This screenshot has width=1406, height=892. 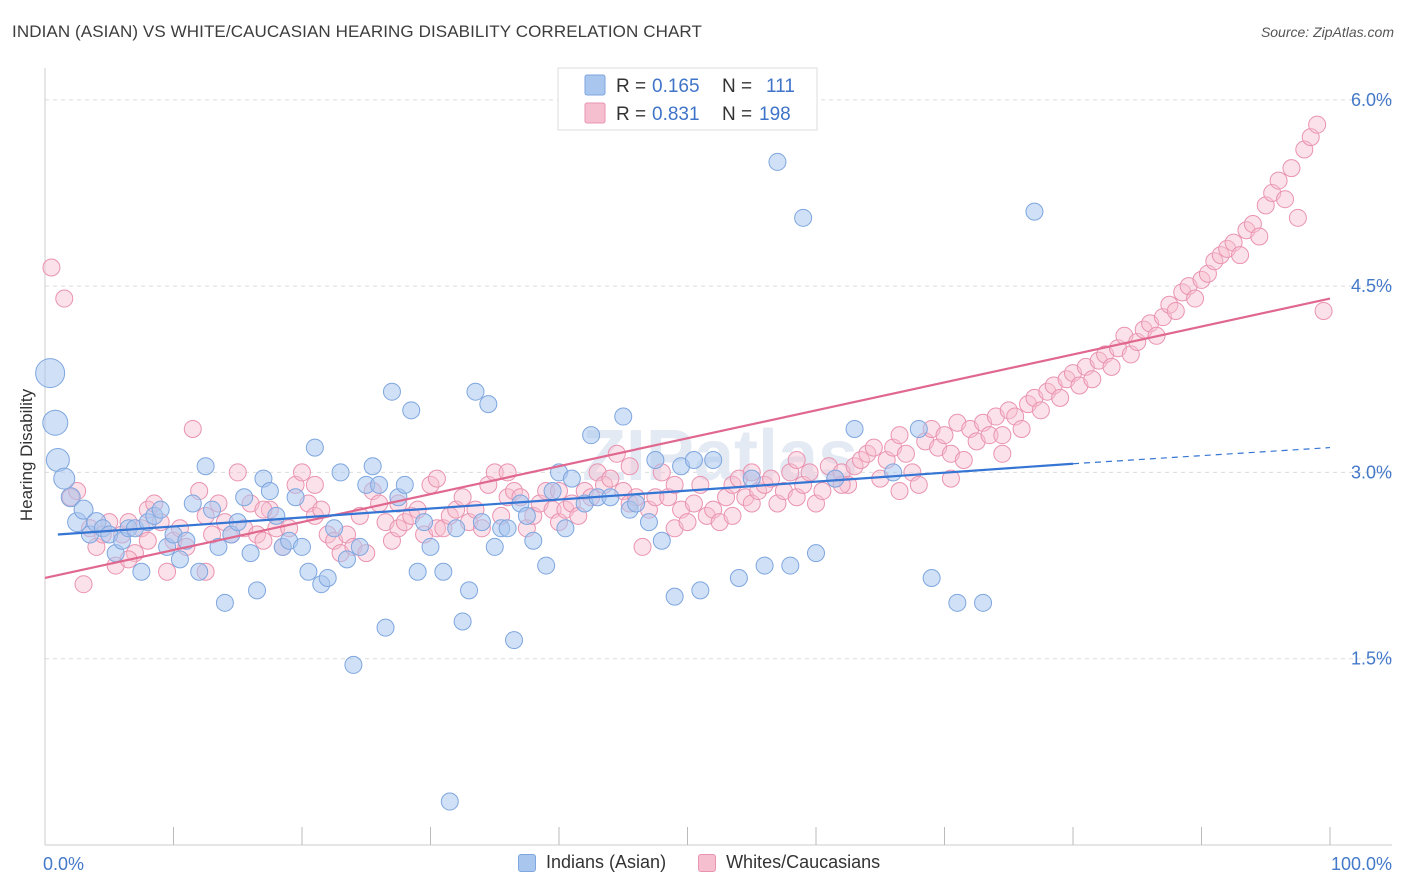 I want to click on legend-item-indians: Indians (Asian), so click(x=592, y=862).